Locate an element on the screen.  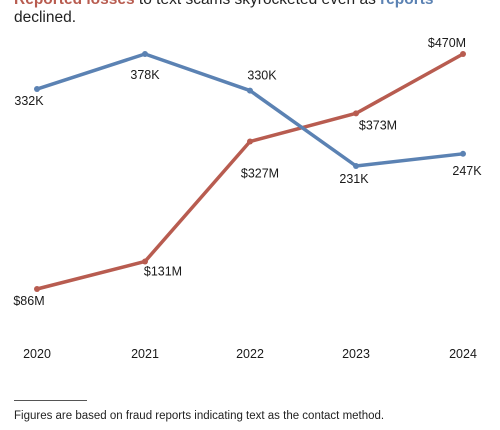
subtitle-losses-term: Reported losses is located at coordinates (74, 4).